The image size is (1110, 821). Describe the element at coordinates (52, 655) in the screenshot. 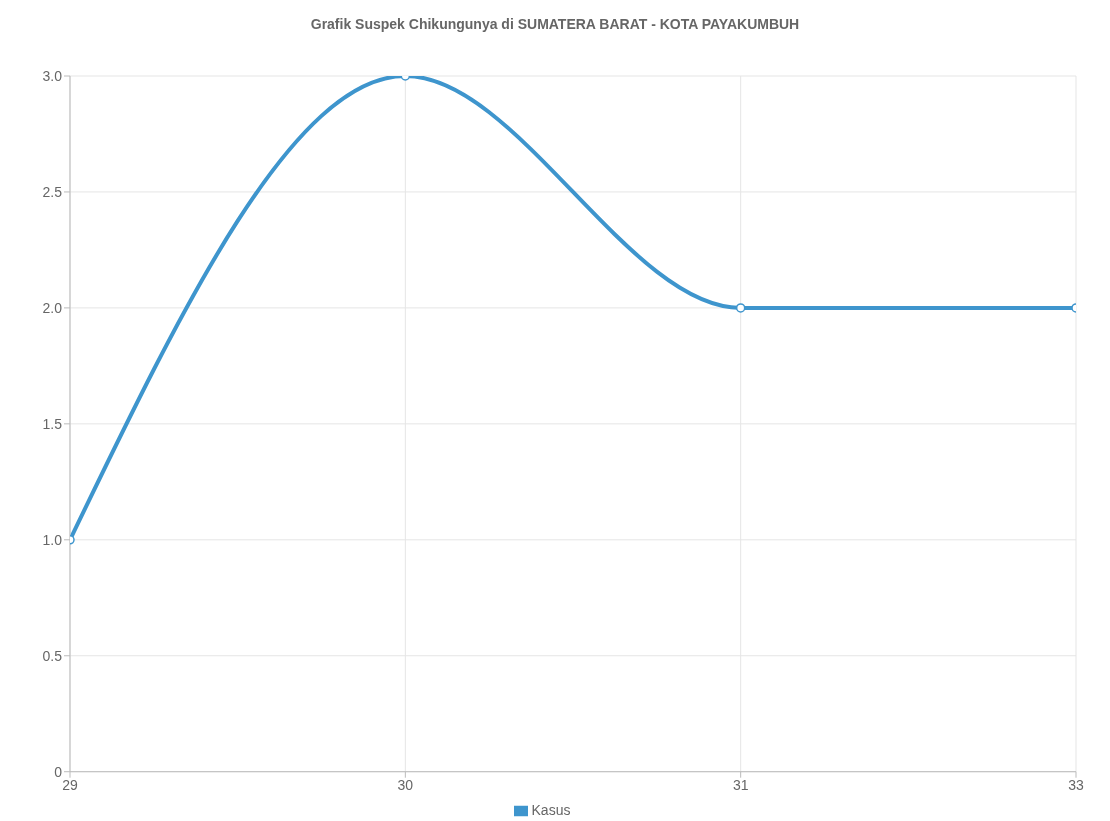

I see `y-tick-label: 0.5` at that location.